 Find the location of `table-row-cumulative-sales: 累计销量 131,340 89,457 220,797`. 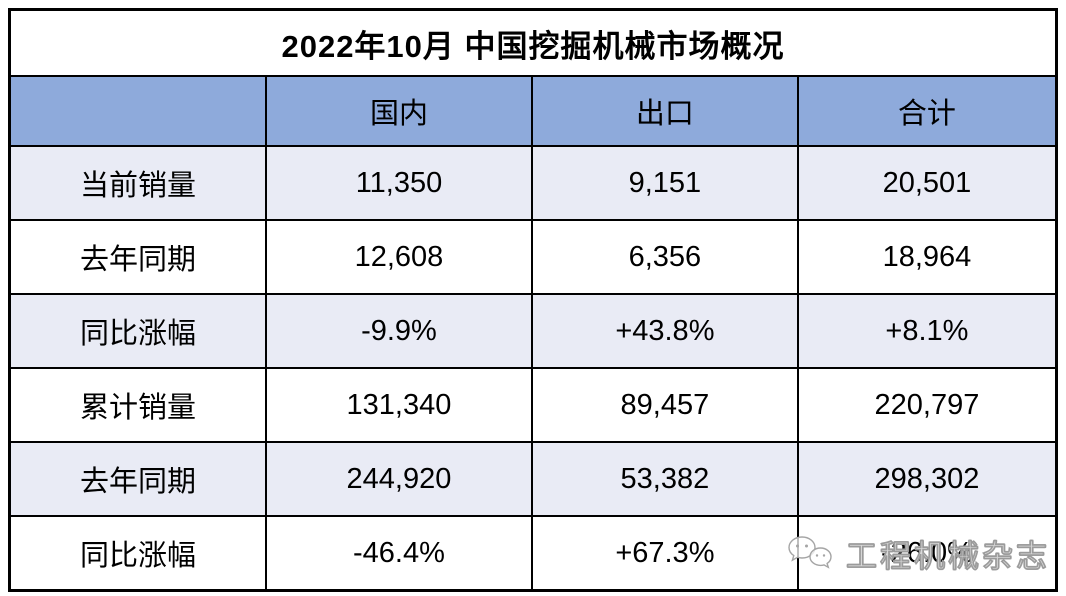

table-row-cumulative-sales: 累计销量 131,340 89,457 220,797 is located at coordinates (533, 405).